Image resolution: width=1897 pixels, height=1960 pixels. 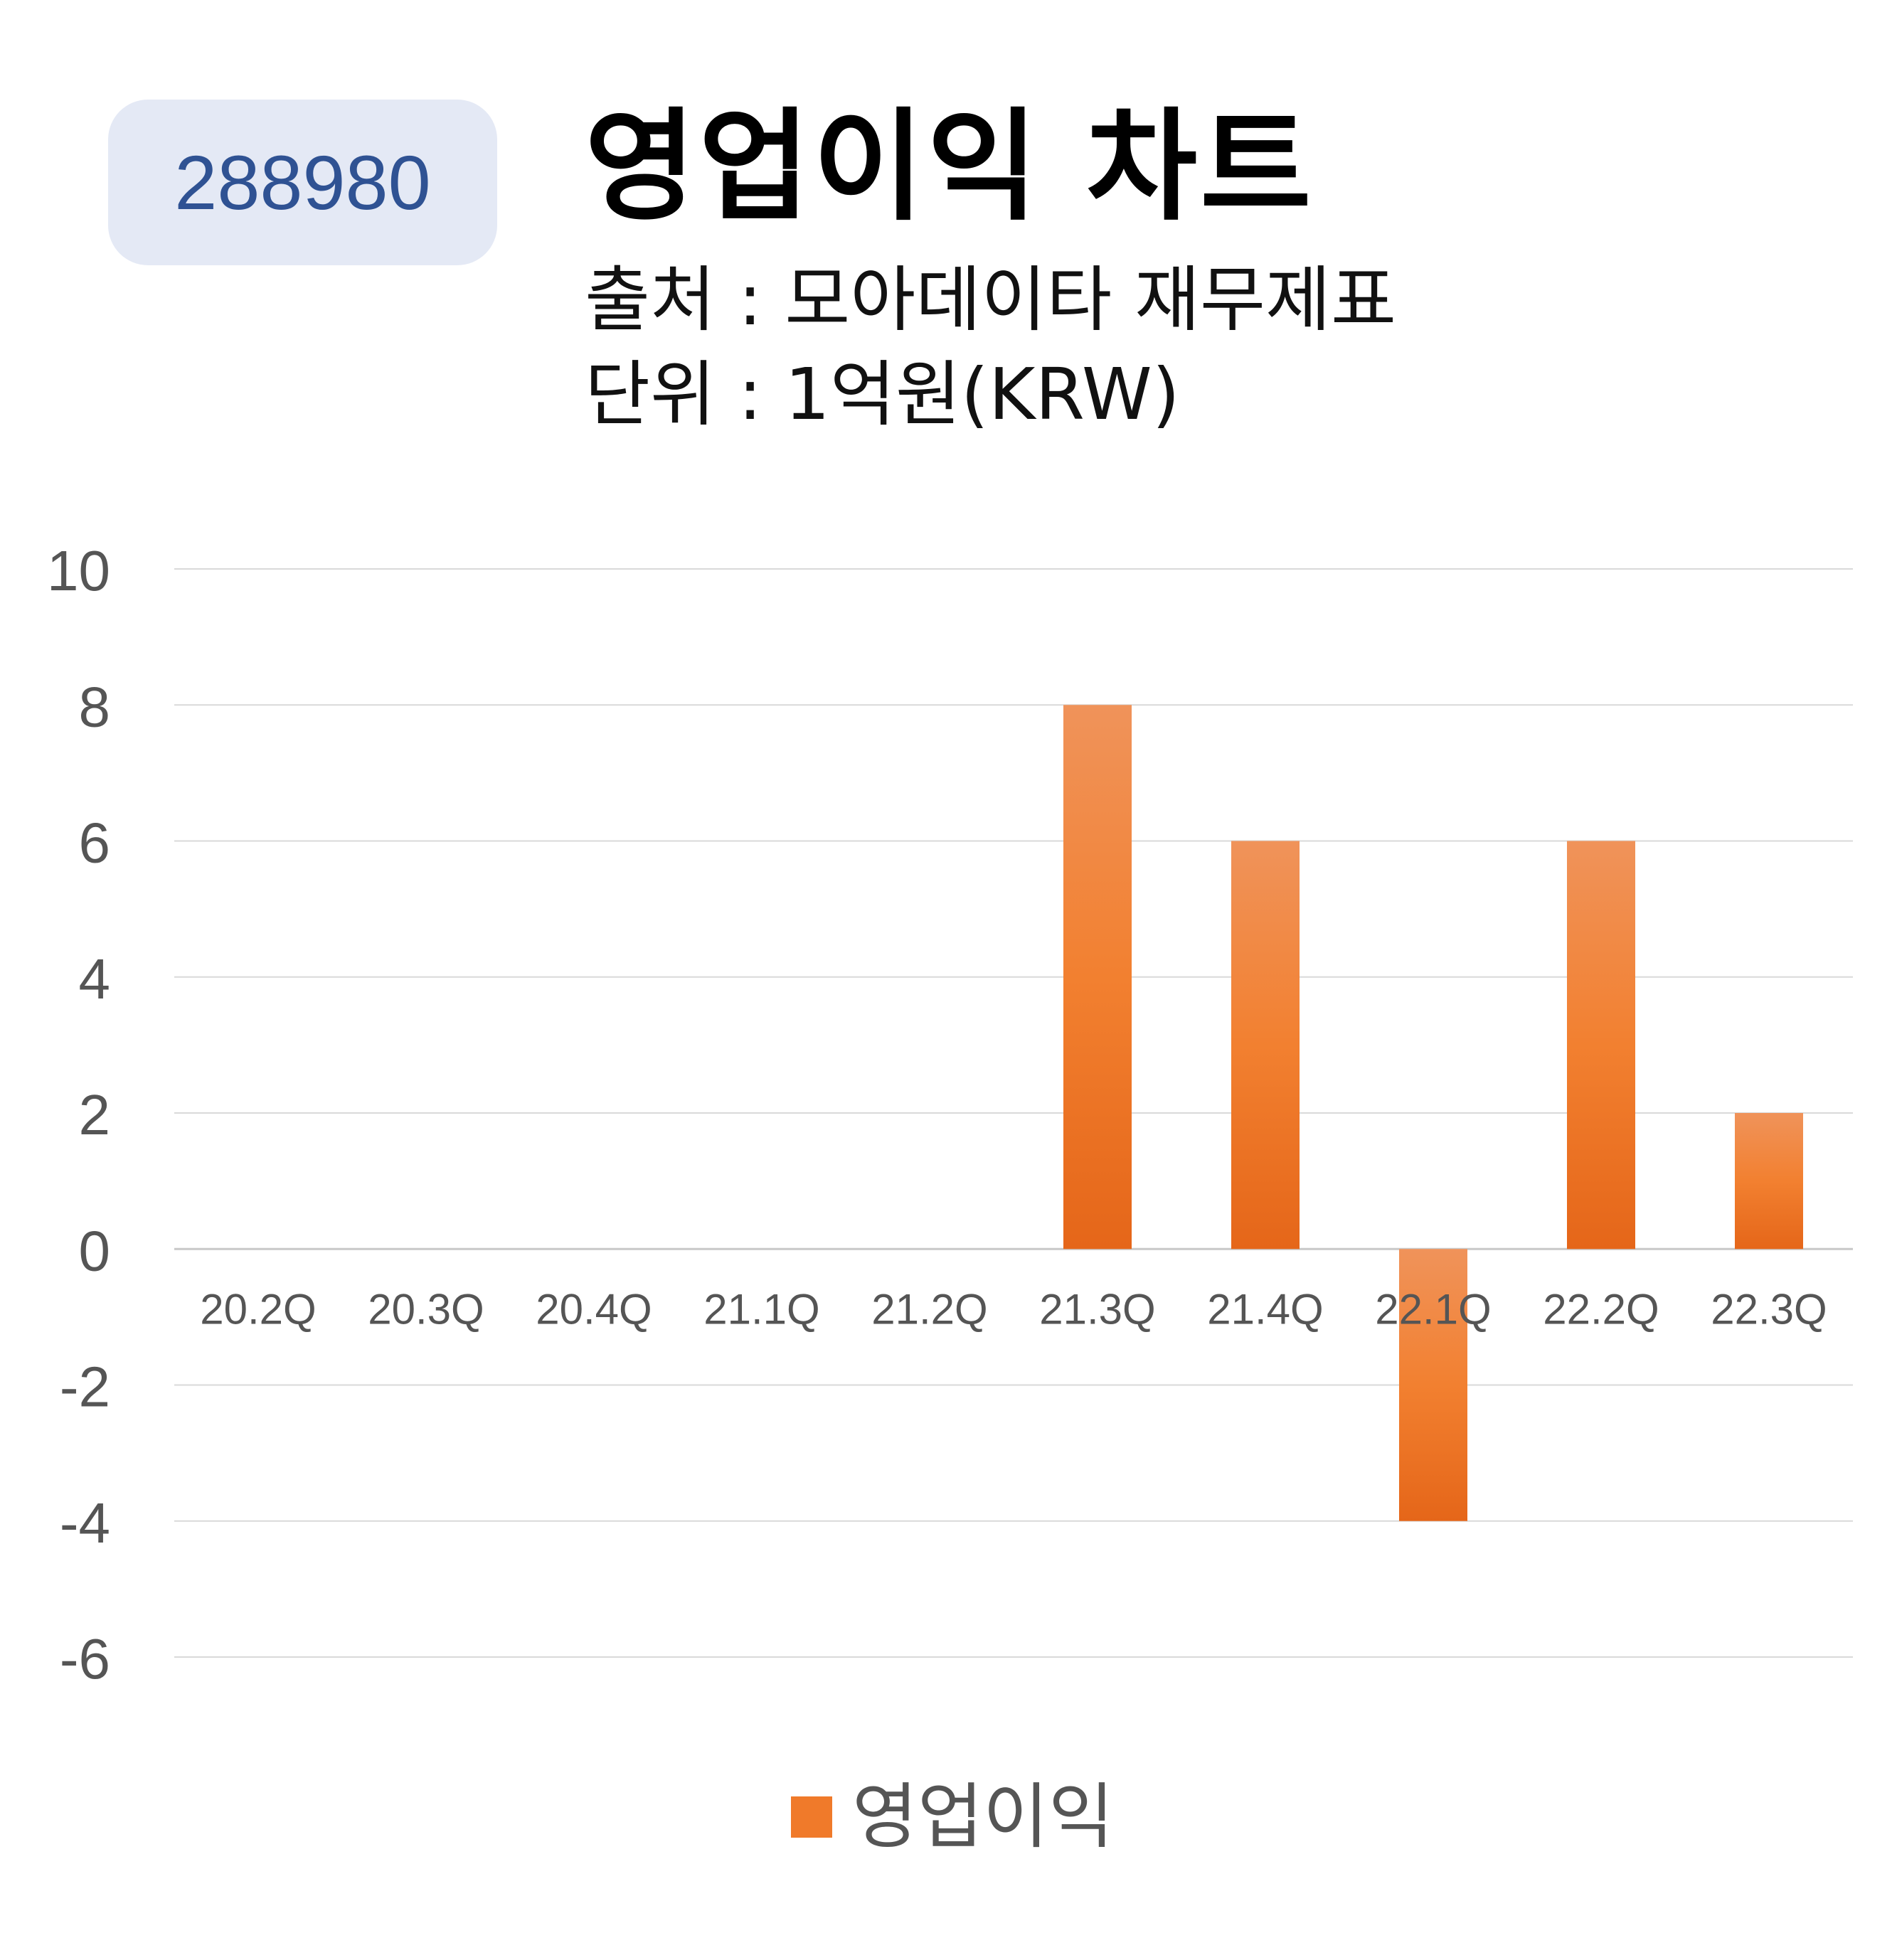 What do you see at coordinates (1265, 1309) in the screenshot?
I see `x-tick-label: 21.4Q` at bounding box center [1265, 1309].